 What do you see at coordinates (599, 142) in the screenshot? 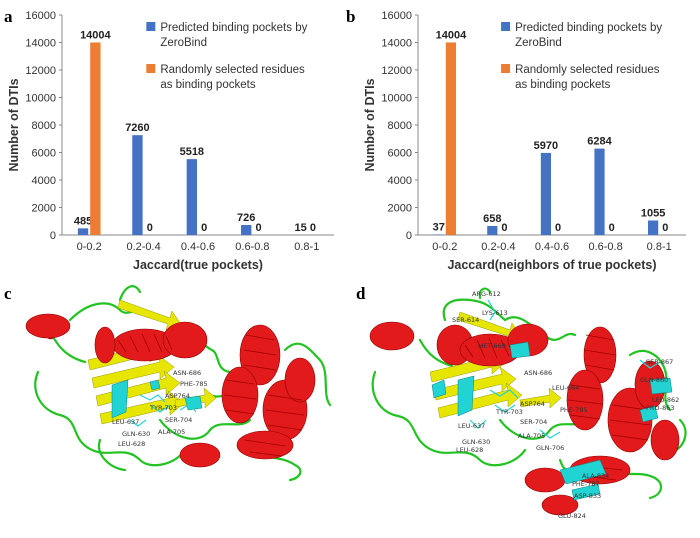
I see `data-label: 6284` at bounding box center [599, 142].